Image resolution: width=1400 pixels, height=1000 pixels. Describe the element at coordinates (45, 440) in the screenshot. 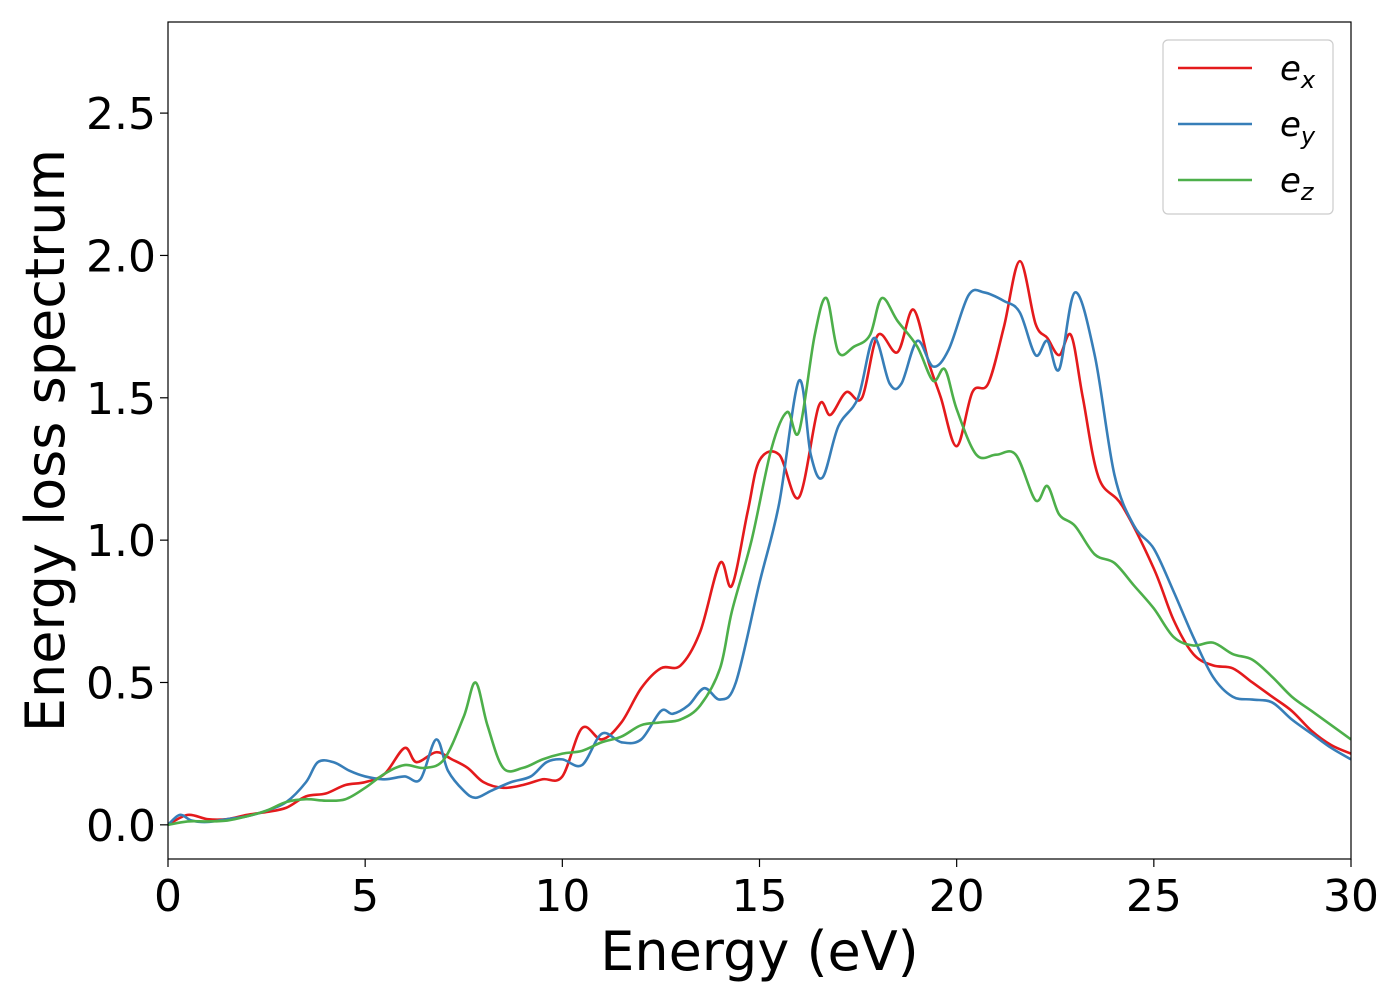

I see `y-axis-title: Energy loss spectrum` at that location.